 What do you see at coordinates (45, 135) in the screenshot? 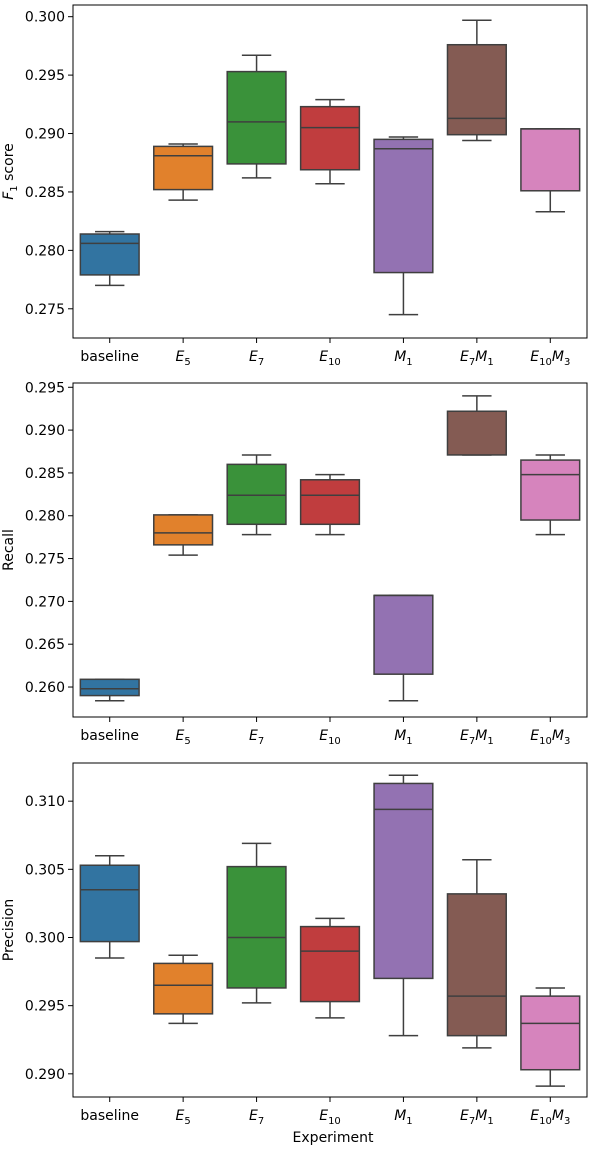
I see `f1-ytick-label: 0.290` at bounding box center [45, 135].